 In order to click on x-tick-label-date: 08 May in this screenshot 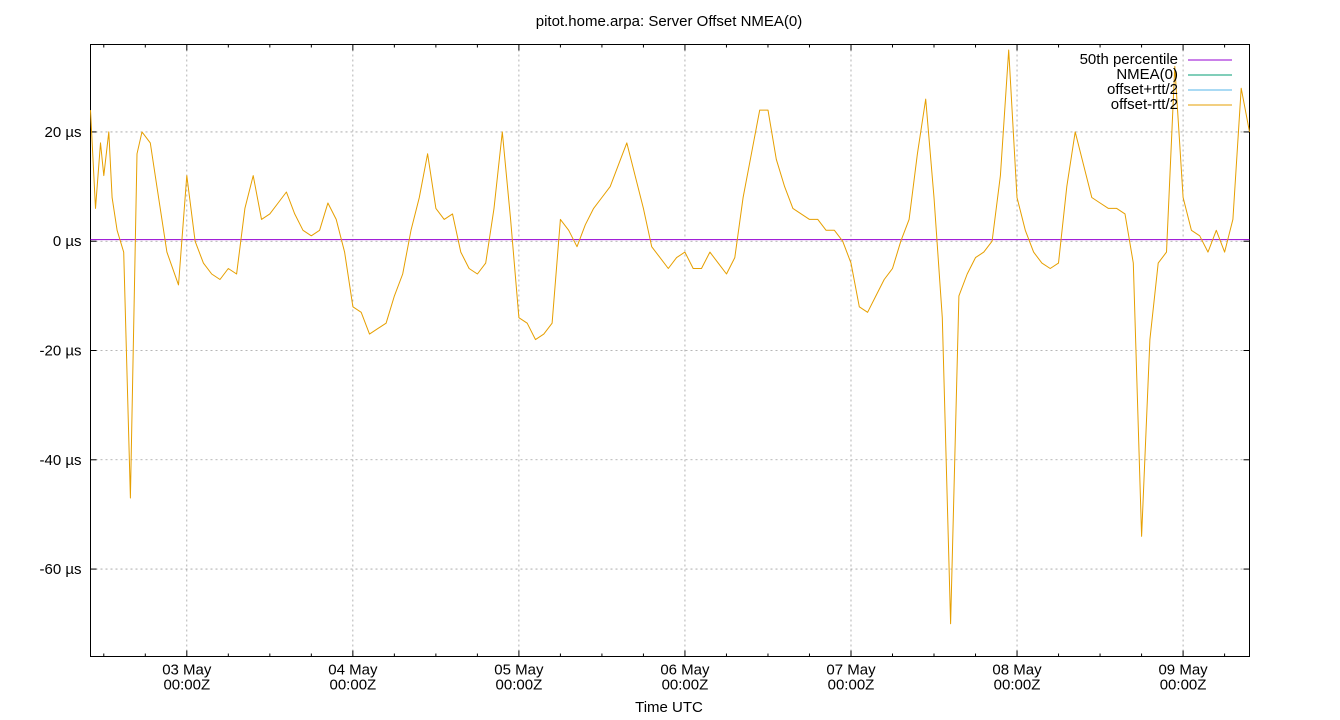, I will do `click(1017, 670)`.